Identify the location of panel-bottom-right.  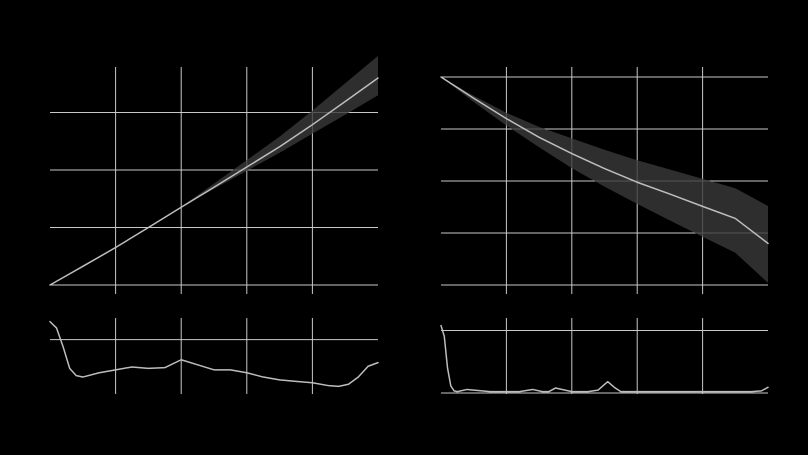
(604, 356).